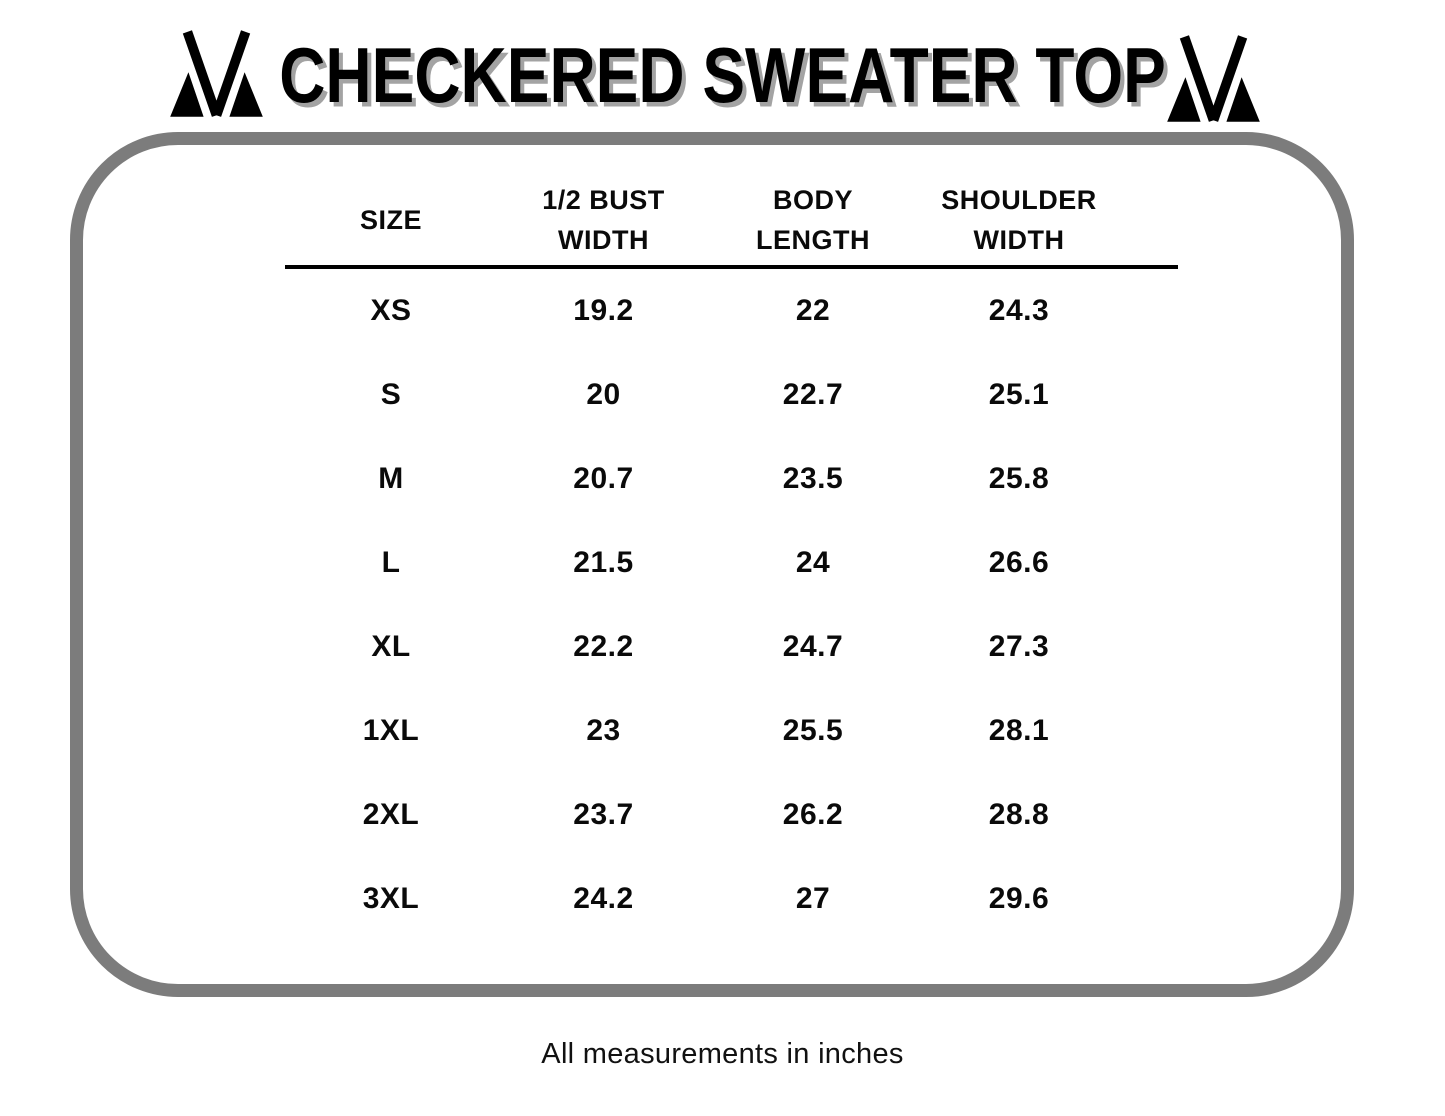  Describe the element at coordinates (603, 730) in the screenshot. I see `bust-value: 23` at that location.